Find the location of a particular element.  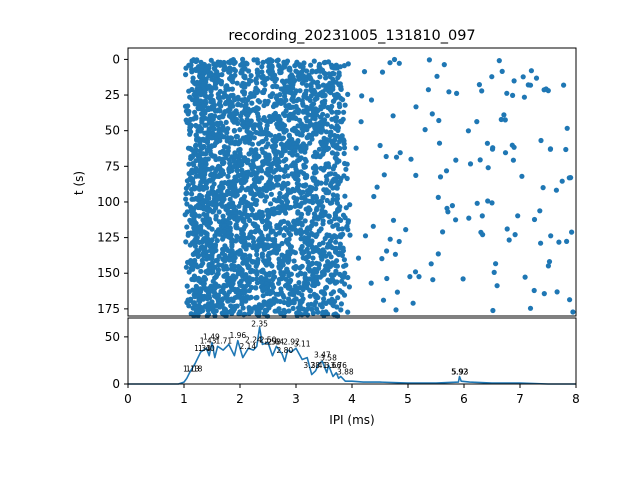

ipi-x-tick-label: 5 is located at coordinates (408, 399).